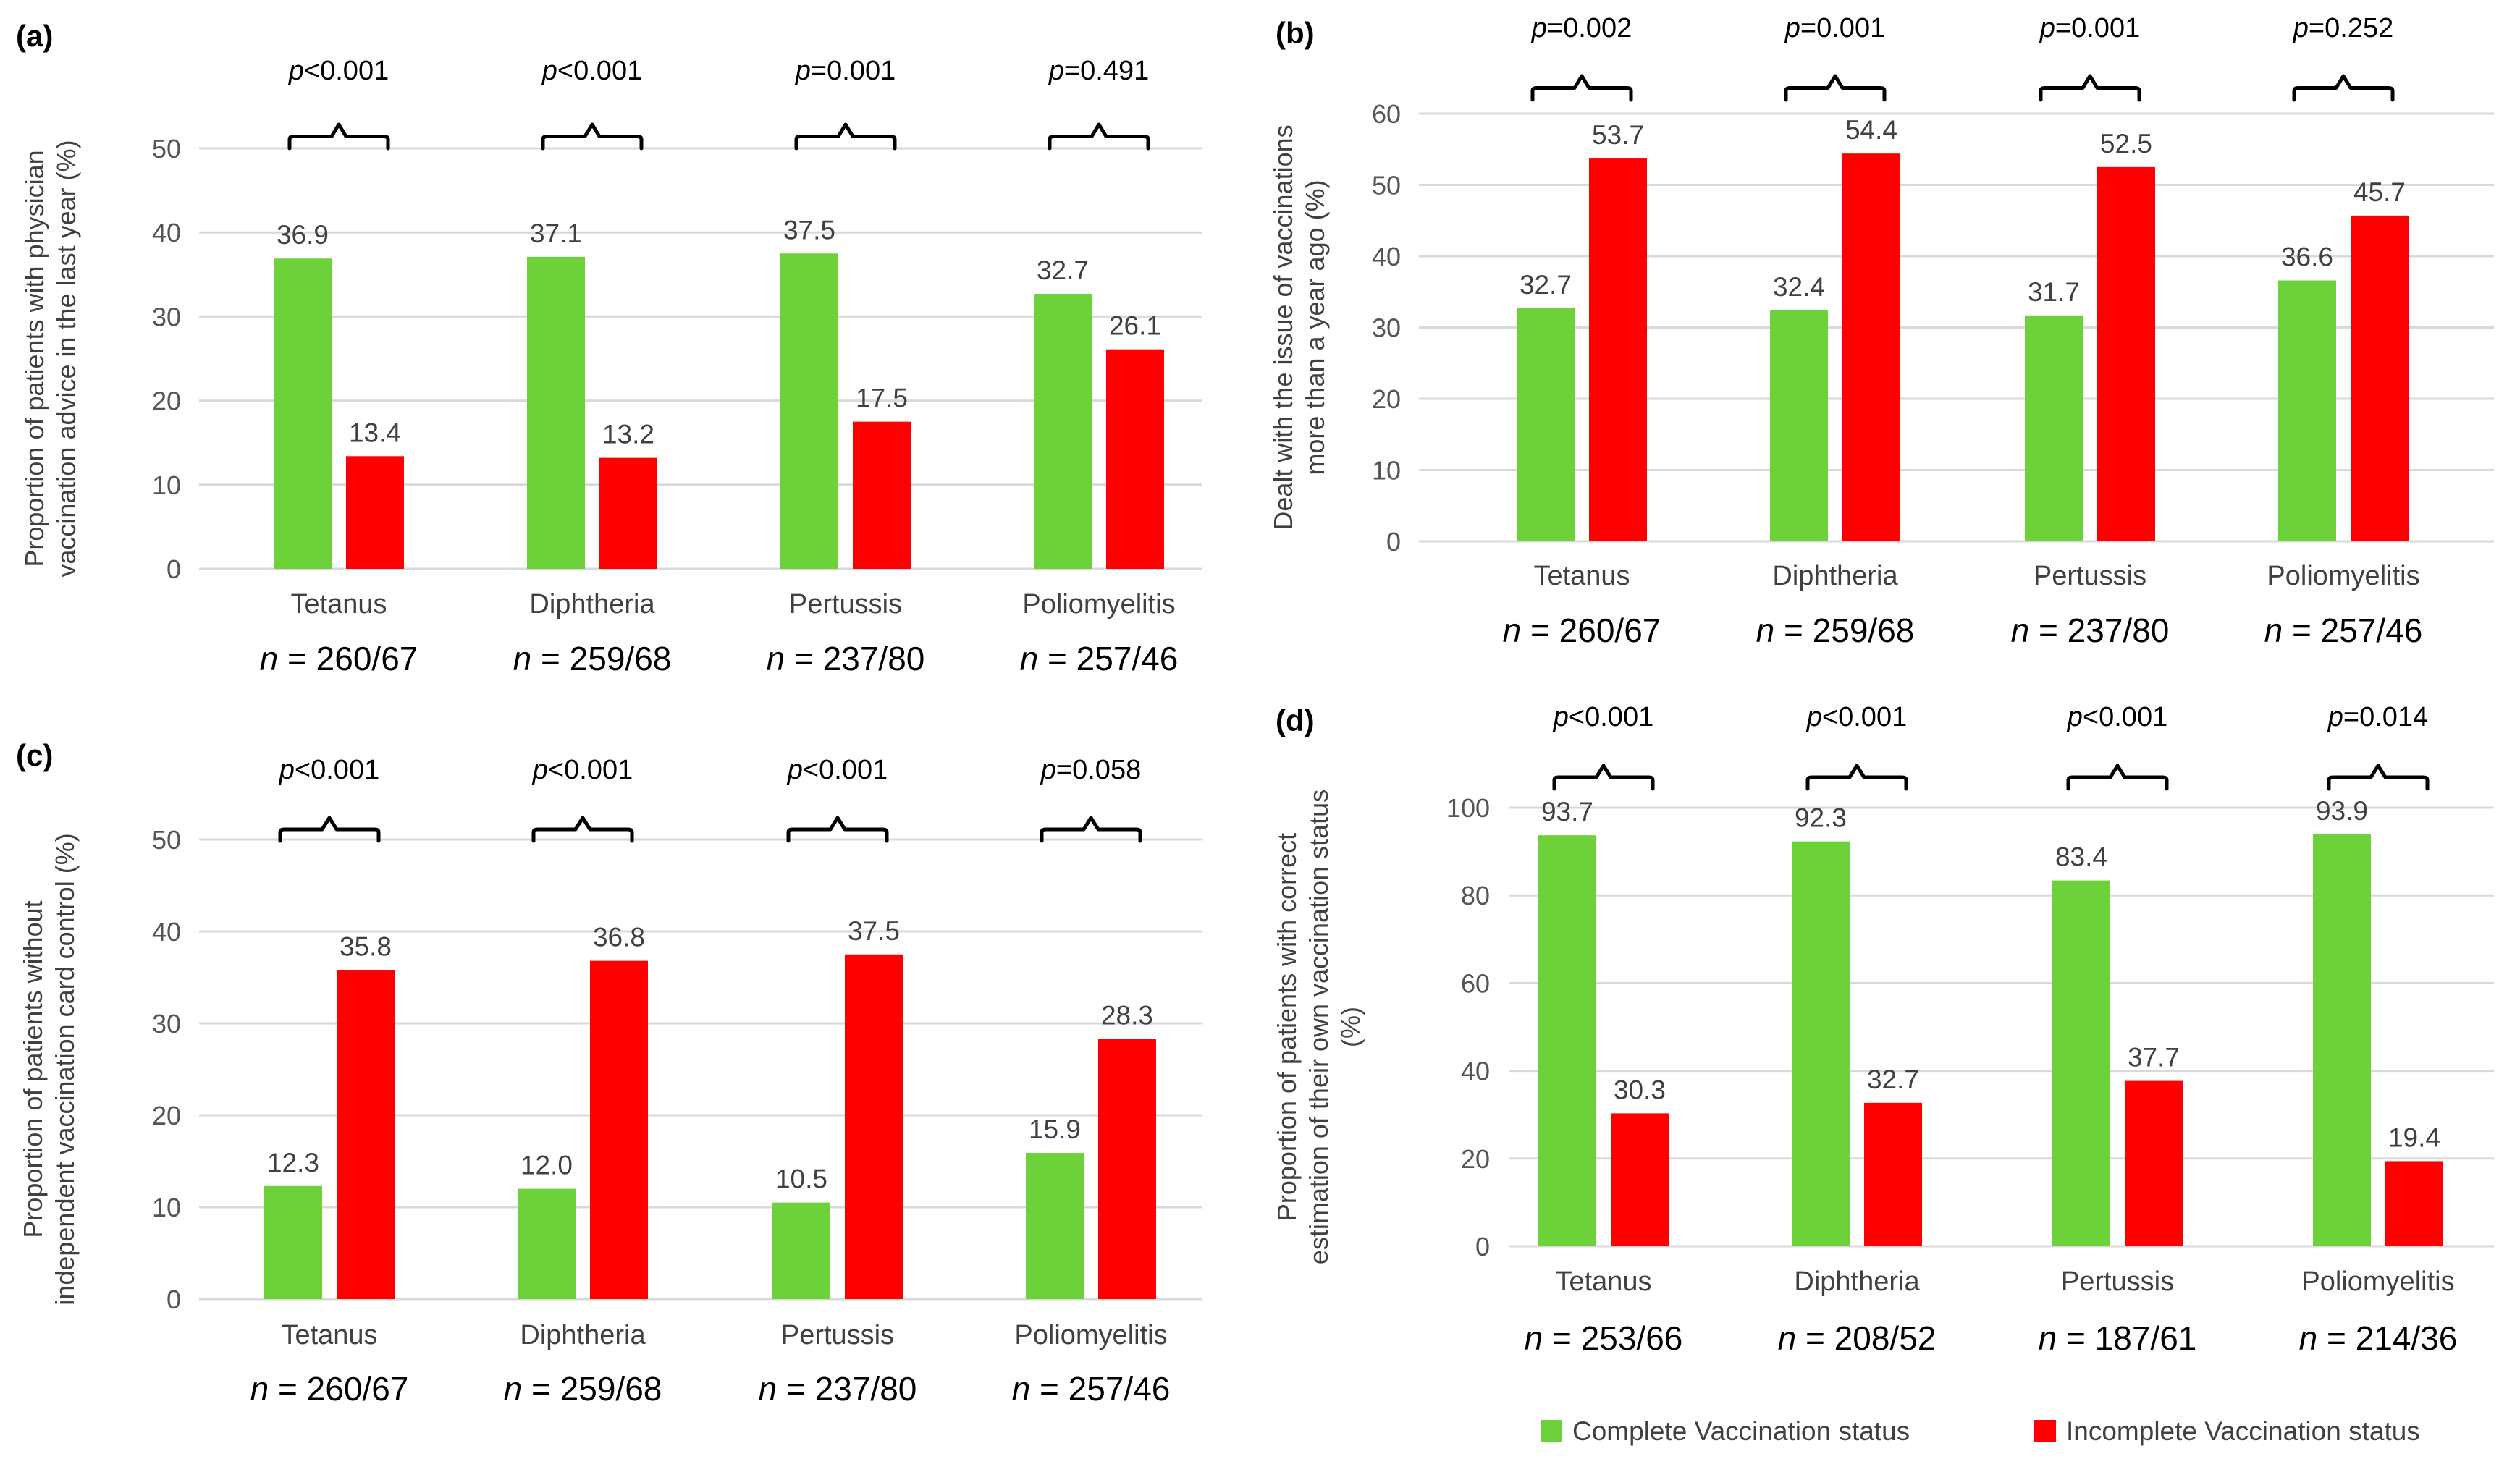 The height and width of the screenshot is (1459, 2520). I want to click on p-value-label: p=0.014, so click(2377, 717).